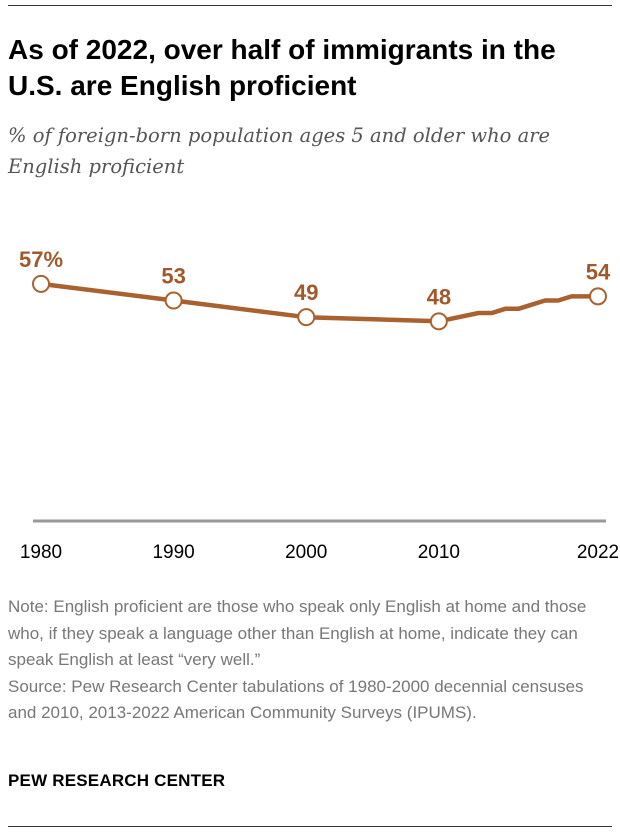  Describe the element at coordinates (306, 292) in the screenshot. I see `data-label: 49` at that location.